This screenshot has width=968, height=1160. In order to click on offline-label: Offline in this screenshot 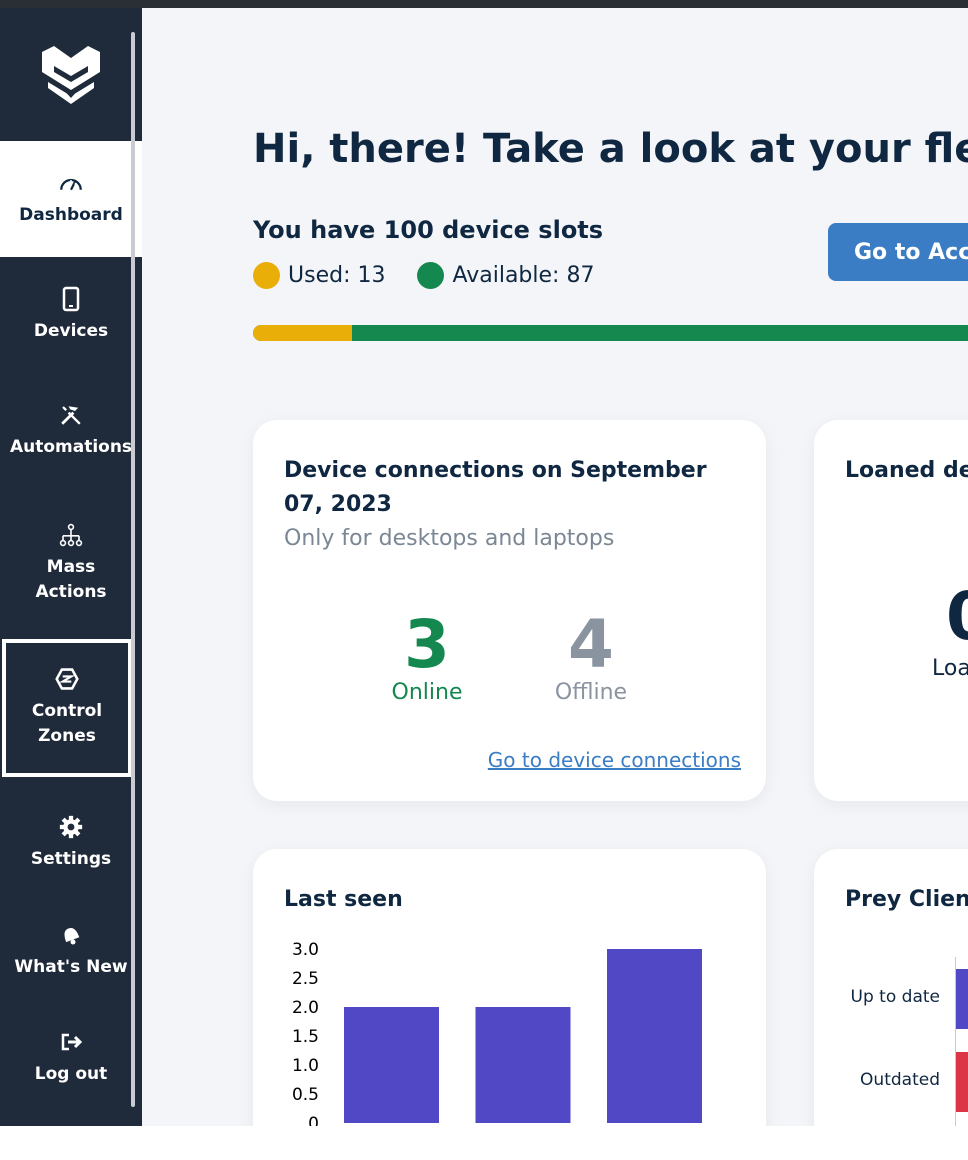, I will do `click(591, 692)`.